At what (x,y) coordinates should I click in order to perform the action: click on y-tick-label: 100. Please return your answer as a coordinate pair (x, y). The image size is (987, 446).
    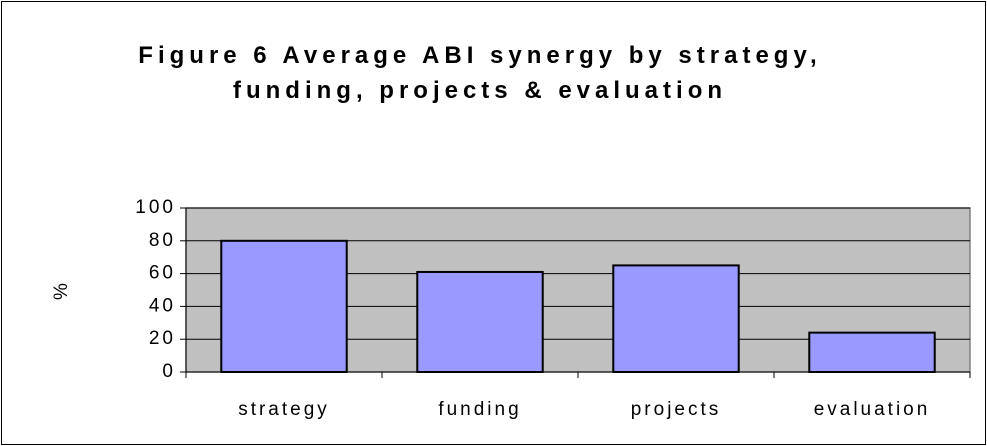
    Looking at the image, I should click on (155, 207).